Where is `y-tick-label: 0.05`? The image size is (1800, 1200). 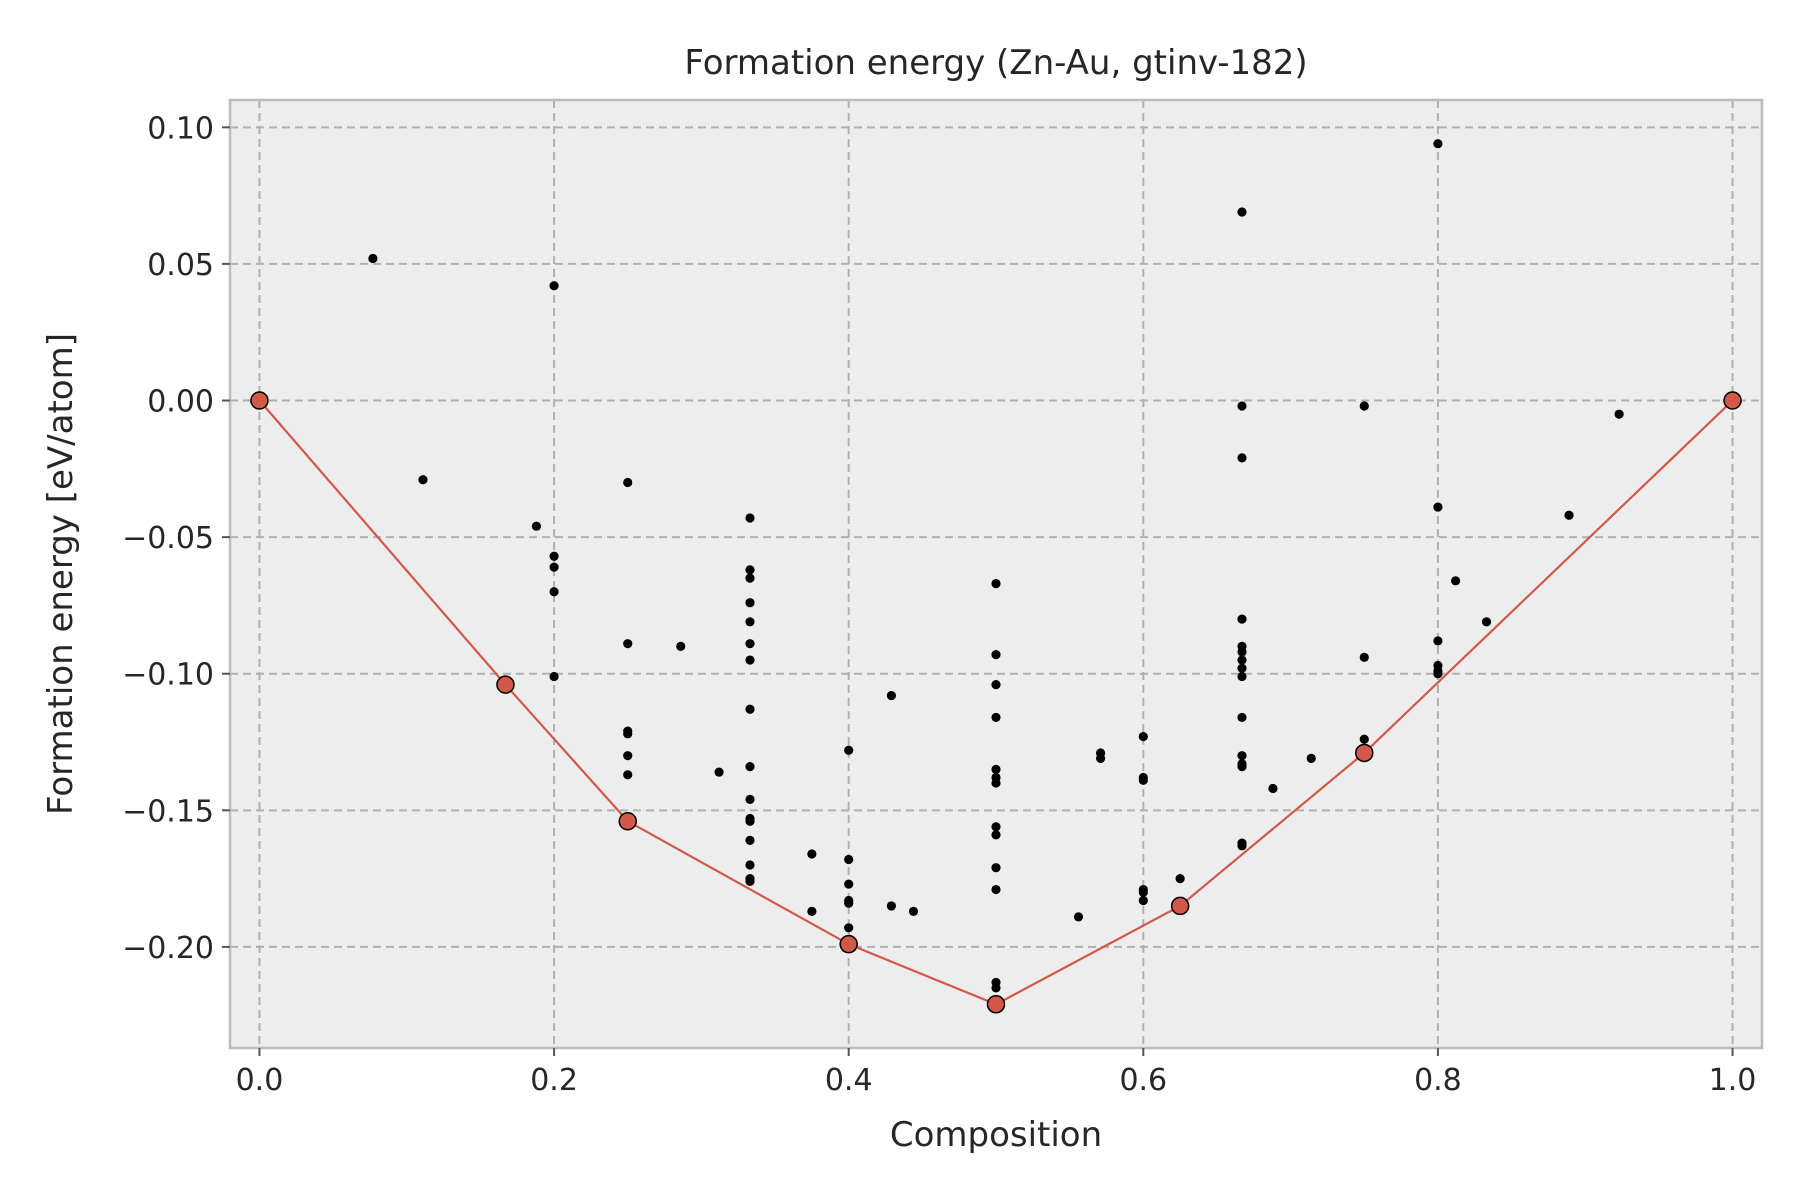 y-tick-label: 0.05 is located at coordinates (180, 265).